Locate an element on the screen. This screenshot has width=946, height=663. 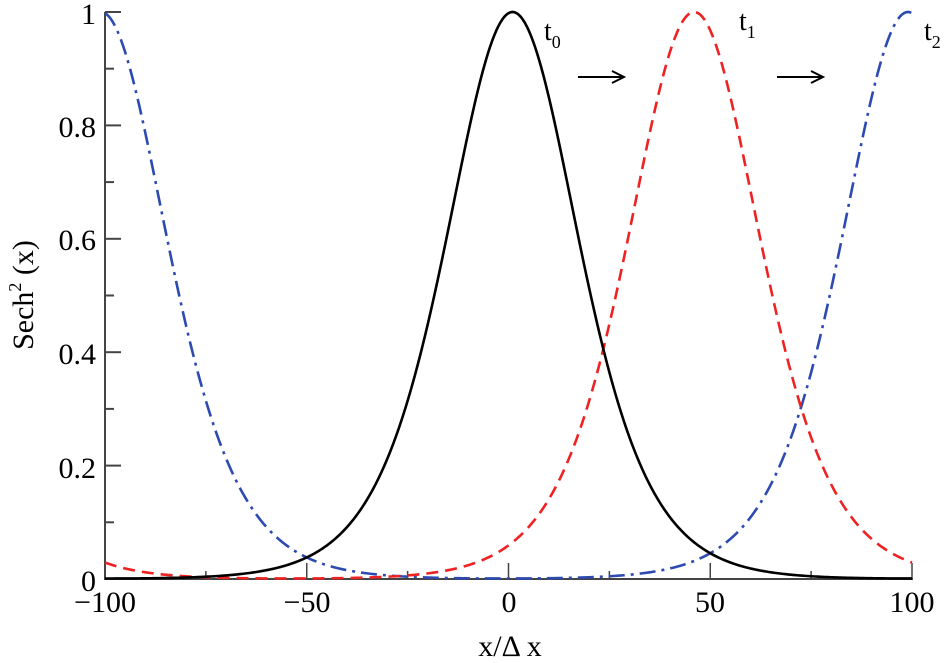
y-tick-label: 0.4 is located at coordinates (78, 354).